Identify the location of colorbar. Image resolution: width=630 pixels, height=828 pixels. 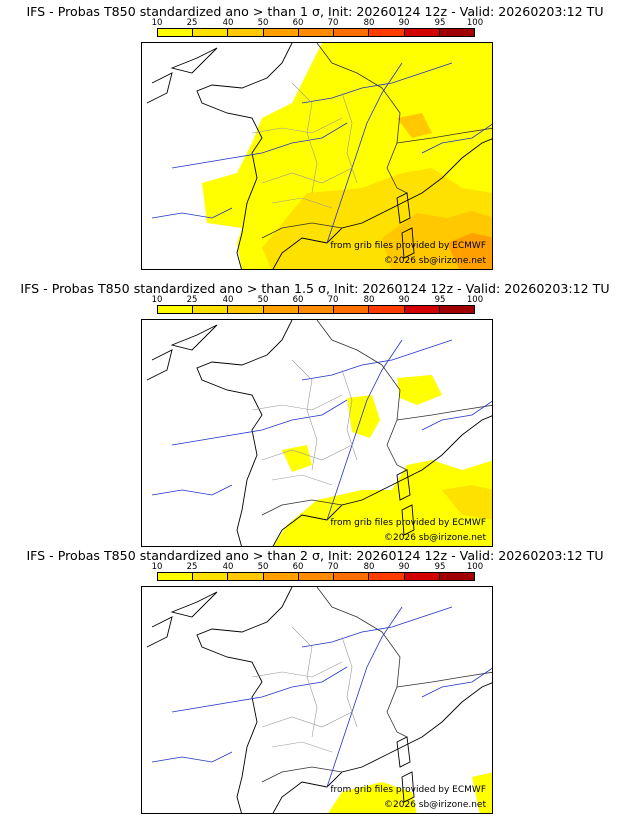
(316, 32).